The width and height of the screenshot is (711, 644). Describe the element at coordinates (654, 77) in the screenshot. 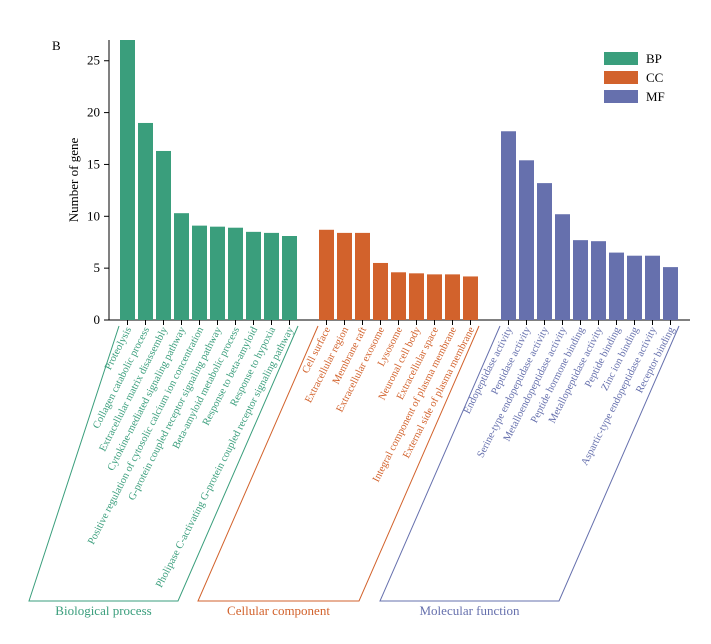

I see `legend-label: CC` at that location.